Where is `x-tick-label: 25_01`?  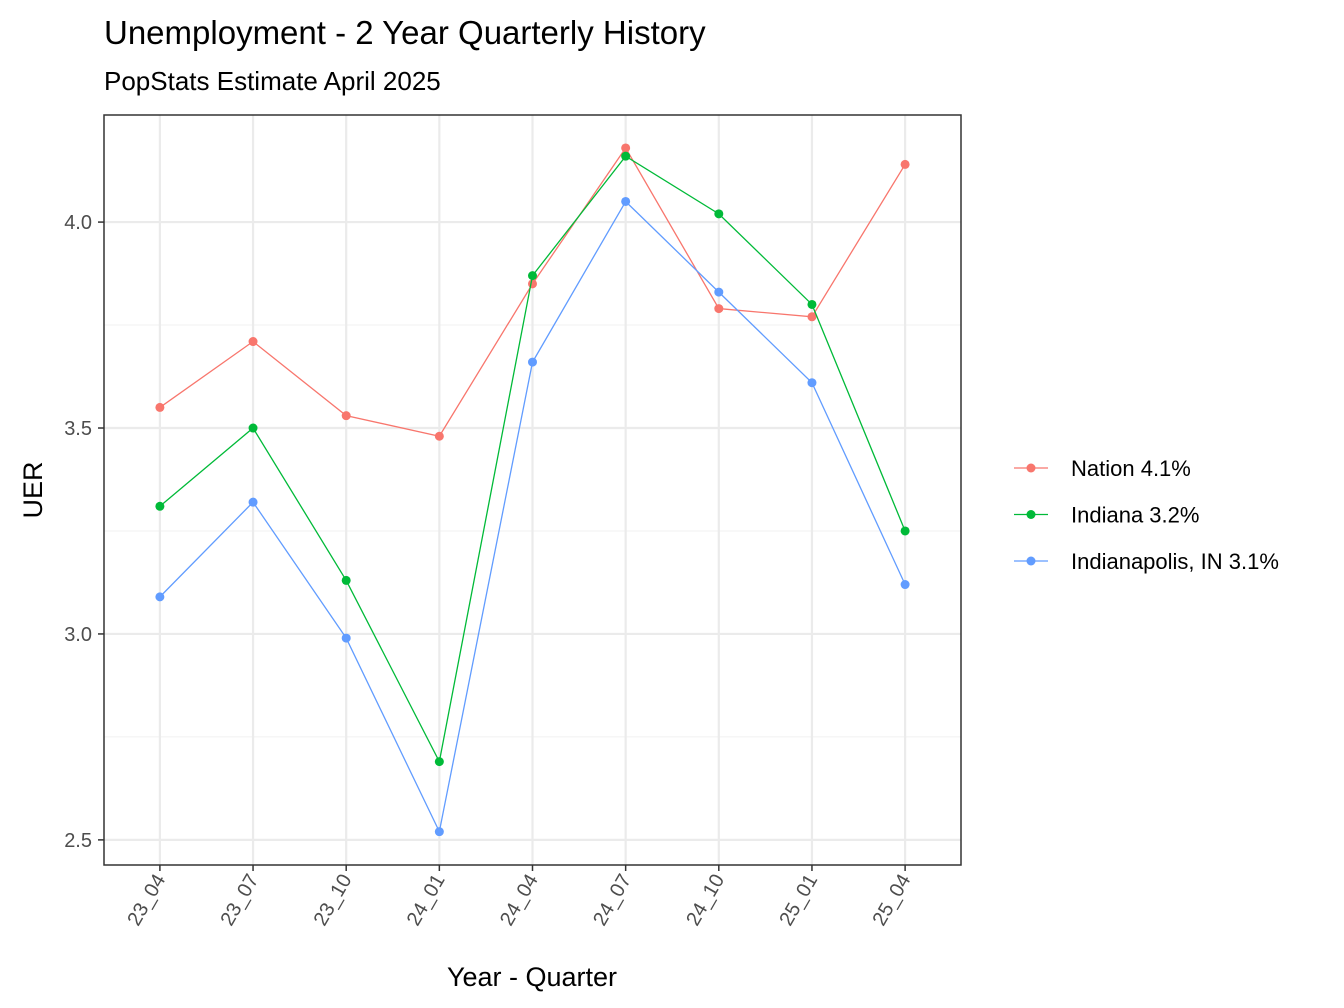 x-tick-label: 25_01 is located at coordinates (798, 900).